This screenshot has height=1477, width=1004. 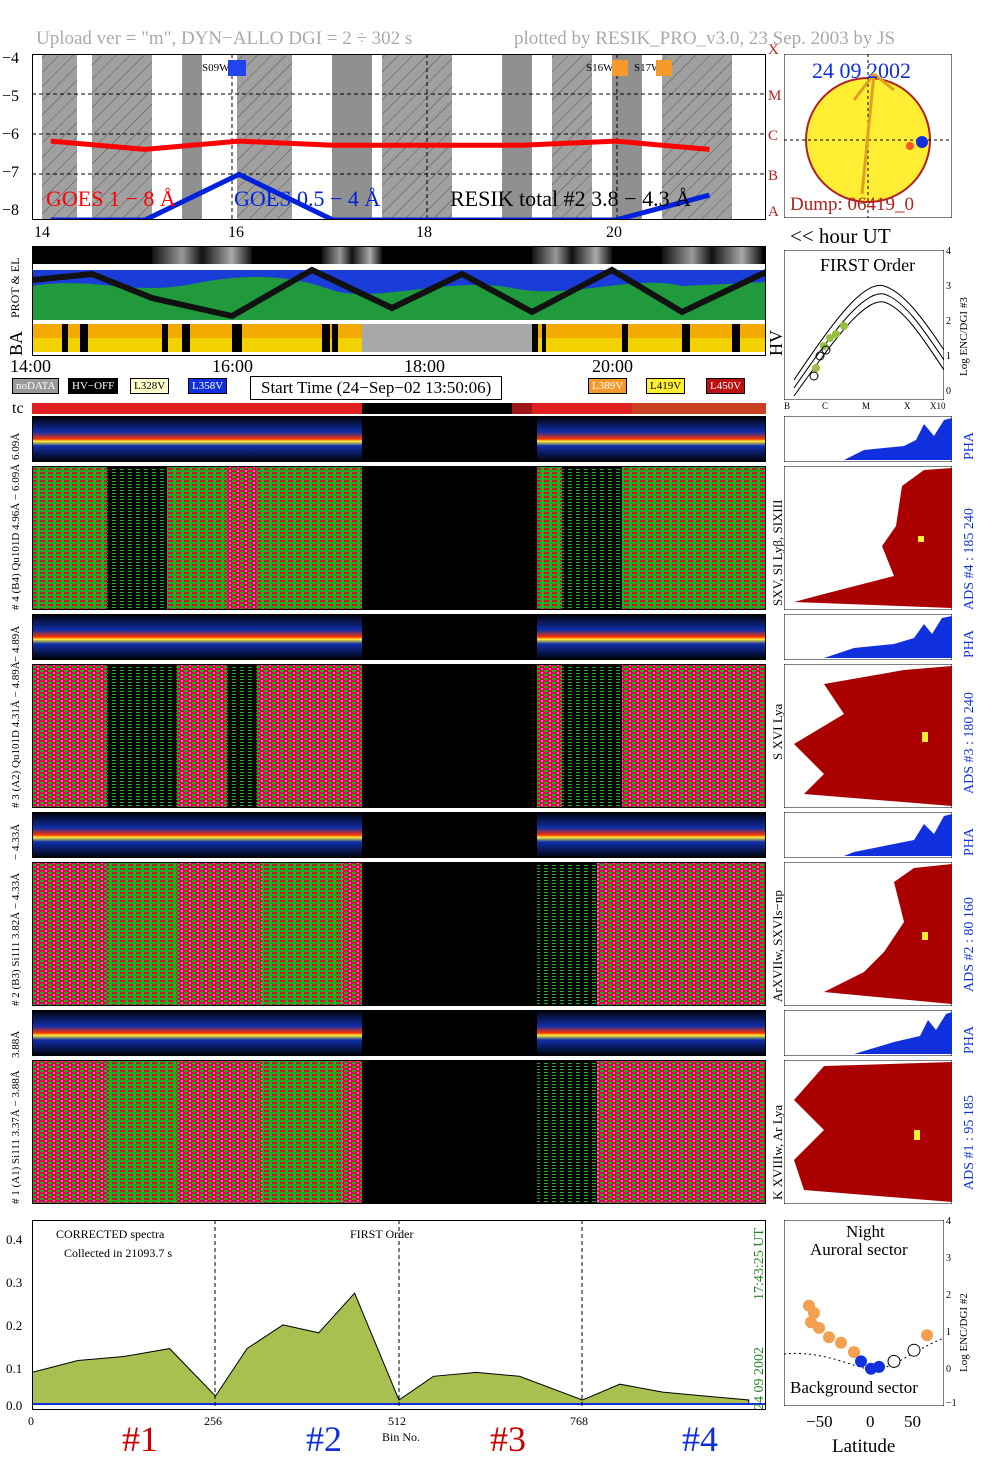 I want to click on lat-ylabel: Log ENC/DGI #2, so click(x=964, y=1332).